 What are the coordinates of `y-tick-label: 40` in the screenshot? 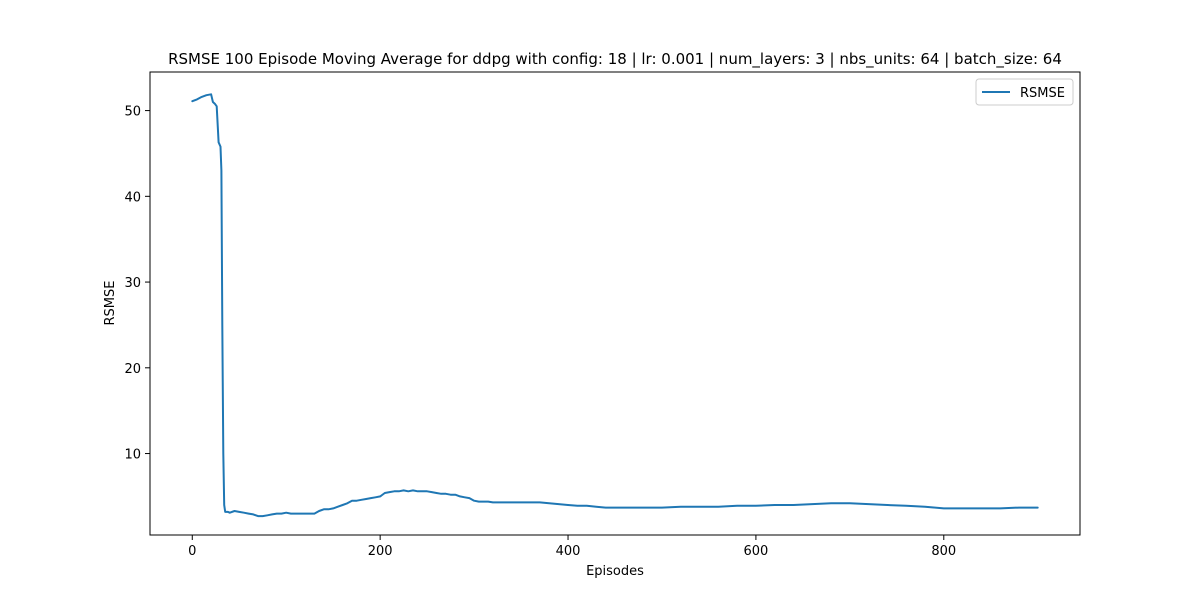 It's located at (132, 197).